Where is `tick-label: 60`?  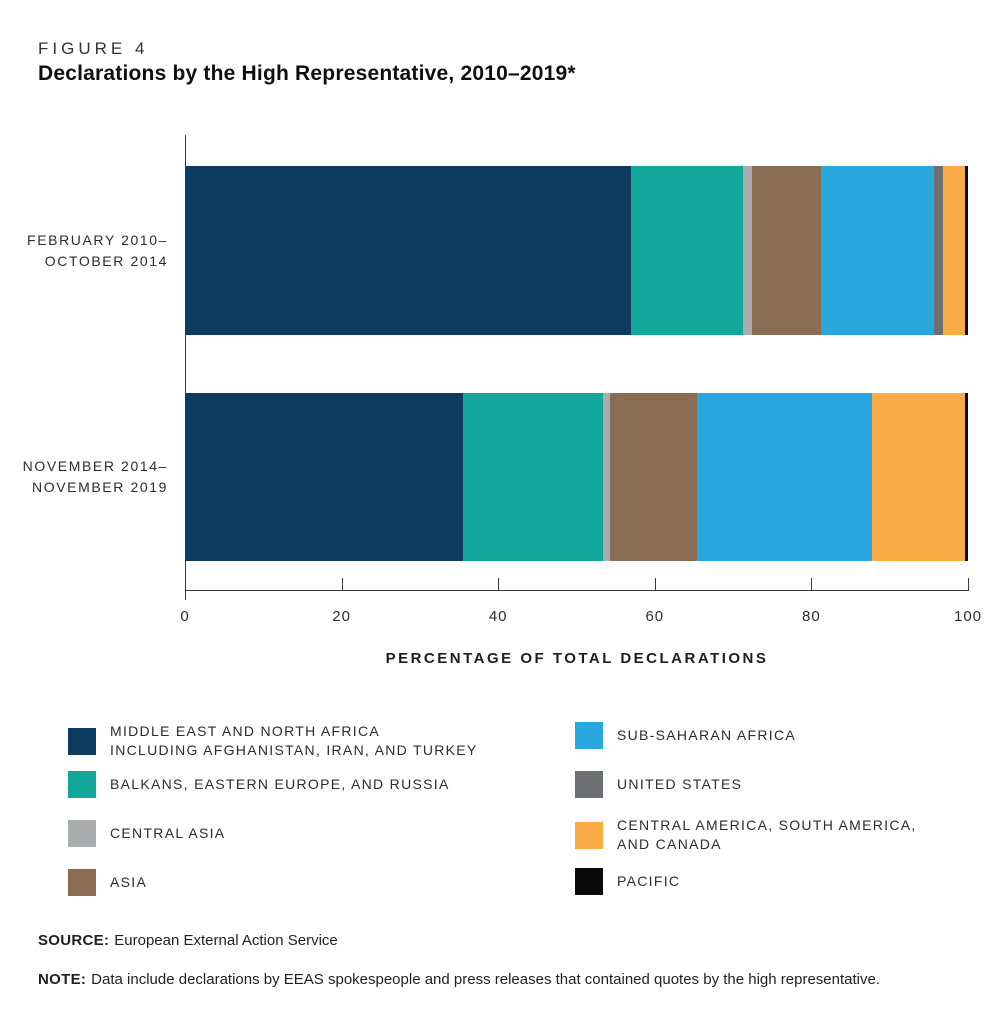 tick-label: 60 is located at coordinates (655, 616).